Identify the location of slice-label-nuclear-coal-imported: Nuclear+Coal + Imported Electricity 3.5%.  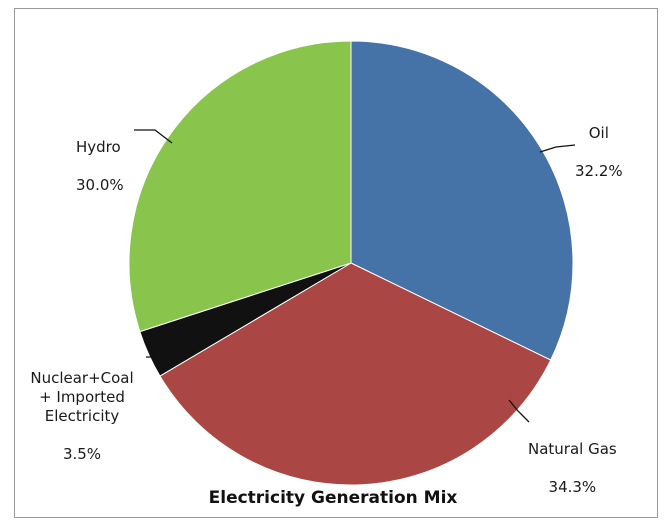
(82, 416).